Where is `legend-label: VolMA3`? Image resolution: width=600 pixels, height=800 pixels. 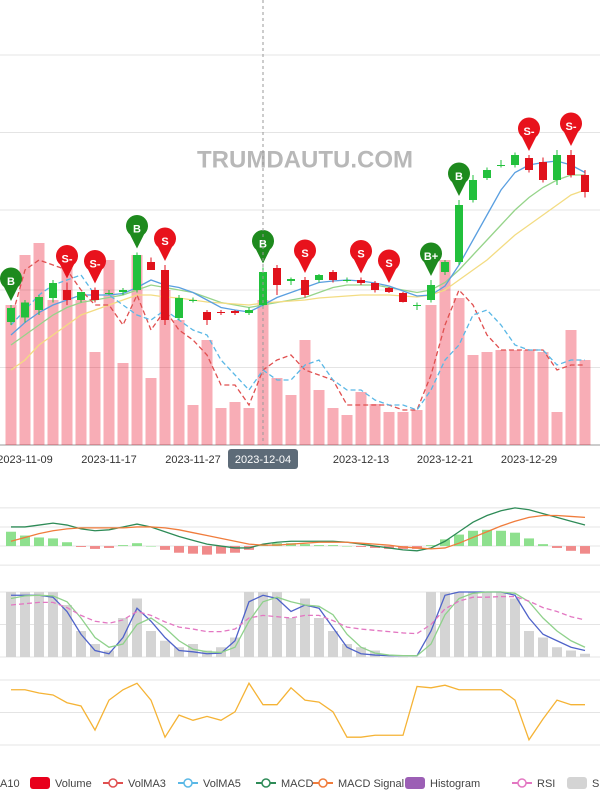
legend-label: VolMA3 is located at coordinates (147, 784).